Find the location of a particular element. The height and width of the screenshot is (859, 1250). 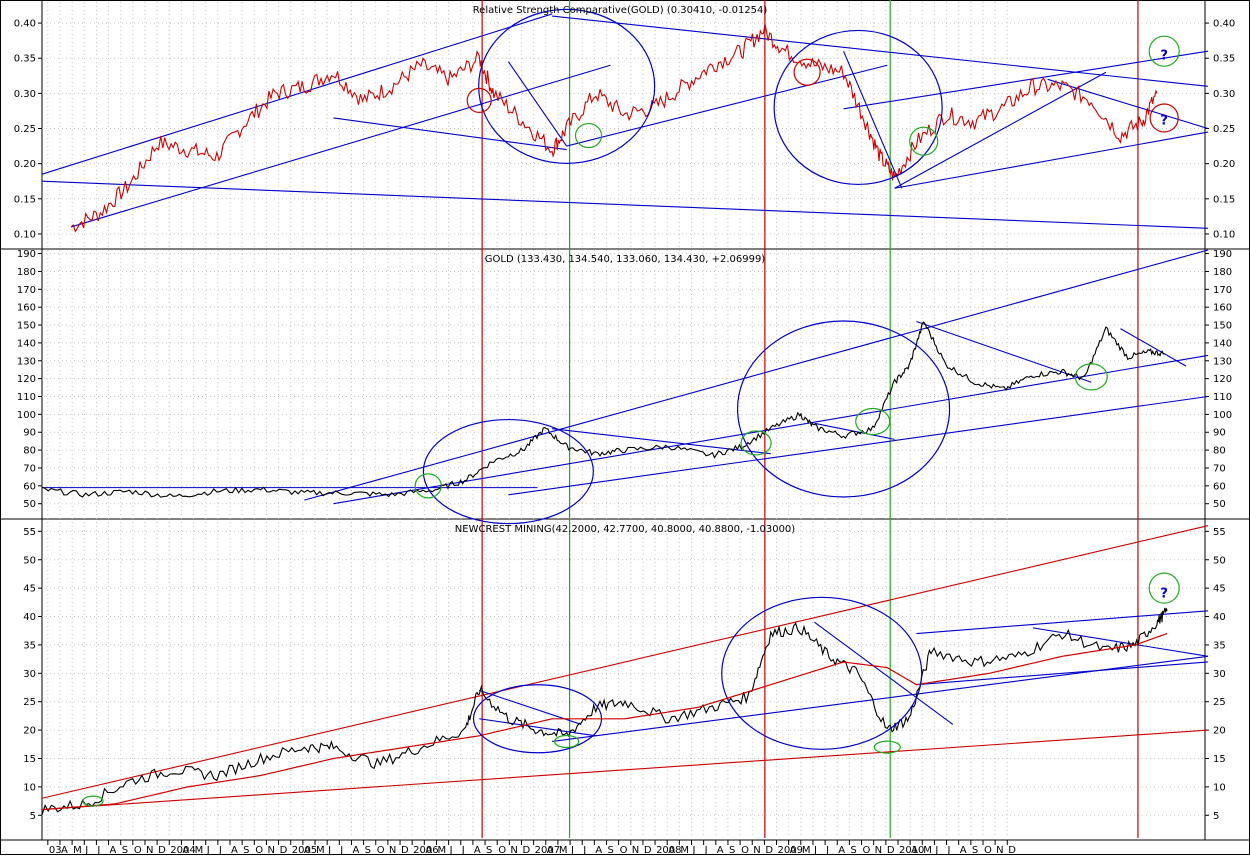

y-tick-label-left: 90 is located at coordinates (29, 433).